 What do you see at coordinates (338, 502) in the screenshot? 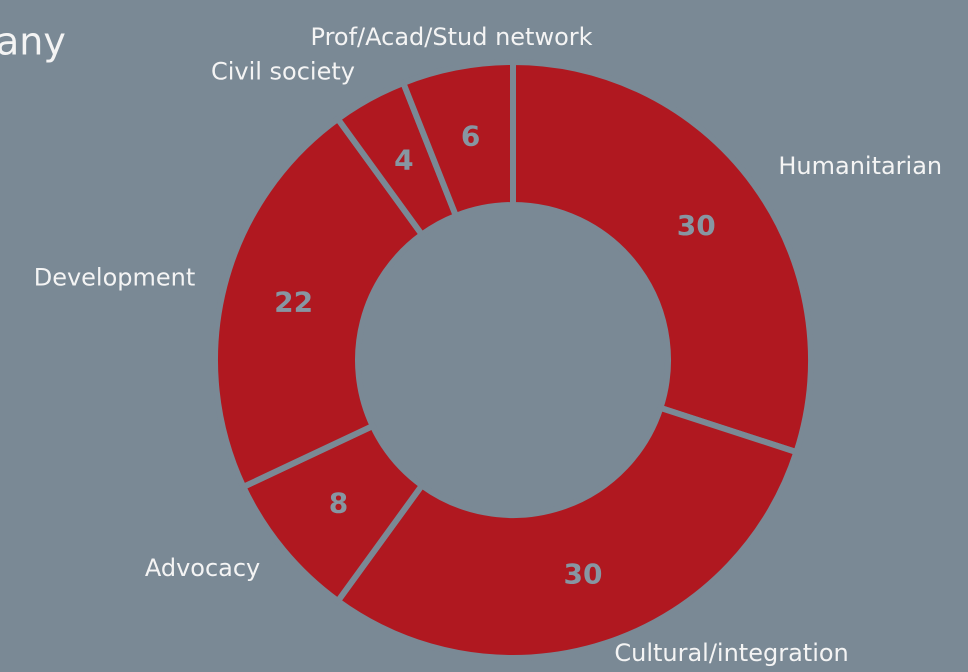
I see `value-label: 8` at bounding box center [338, 502].